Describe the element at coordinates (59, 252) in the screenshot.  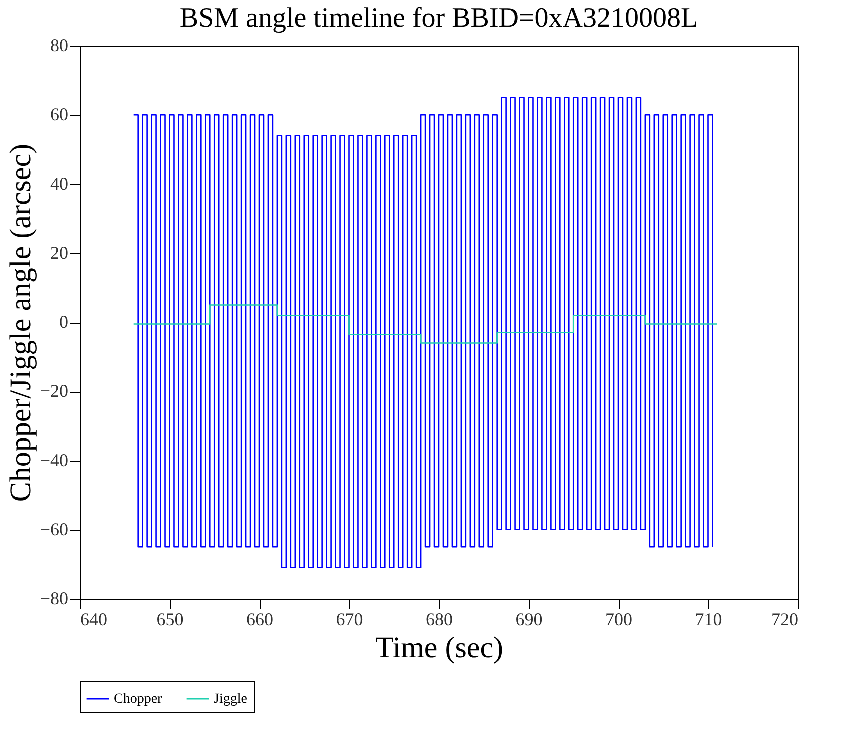
I see `y-tick-label: 20` at that location.